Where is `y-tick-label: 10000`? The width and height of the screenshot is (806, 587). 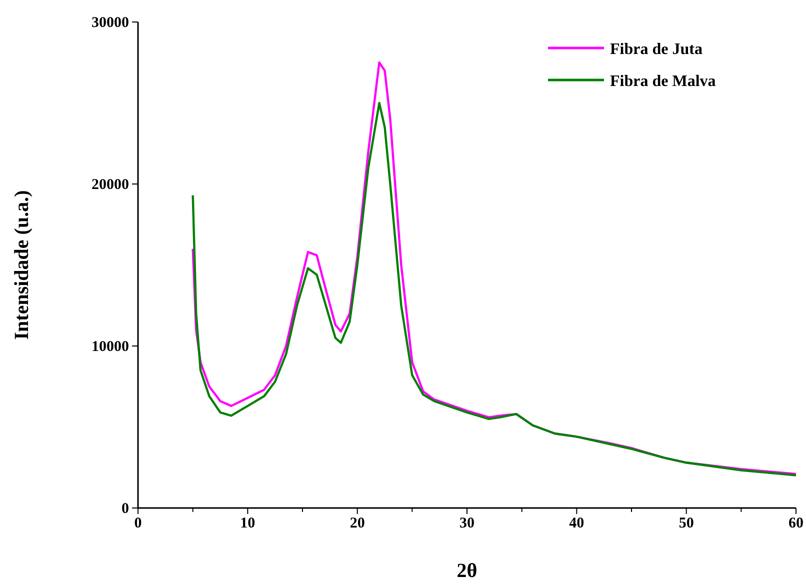 y-tick-label: 10000 is located at coordinates (110, 346).